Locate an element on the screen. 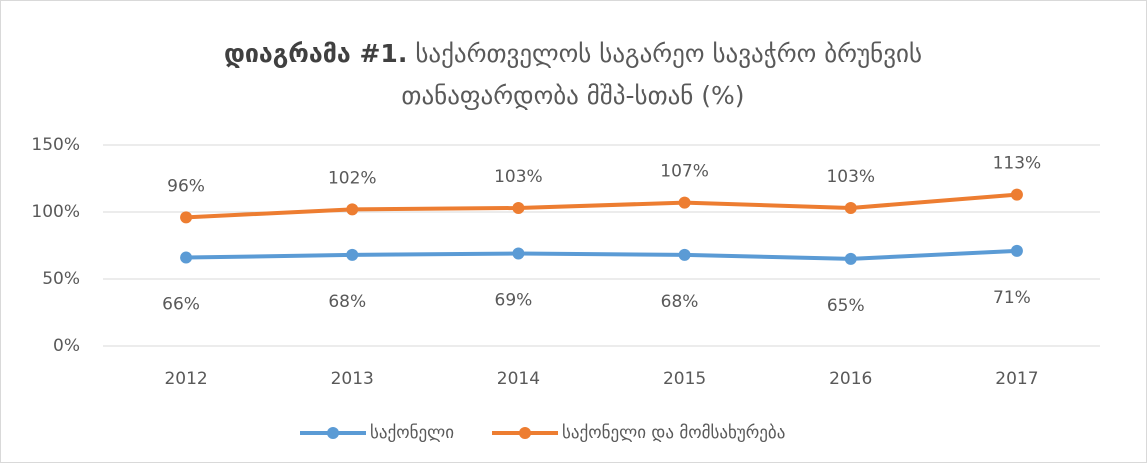 The height and width of the screenshot is (463, 1147). data-label: 107% is located at coordinates (684, 172).